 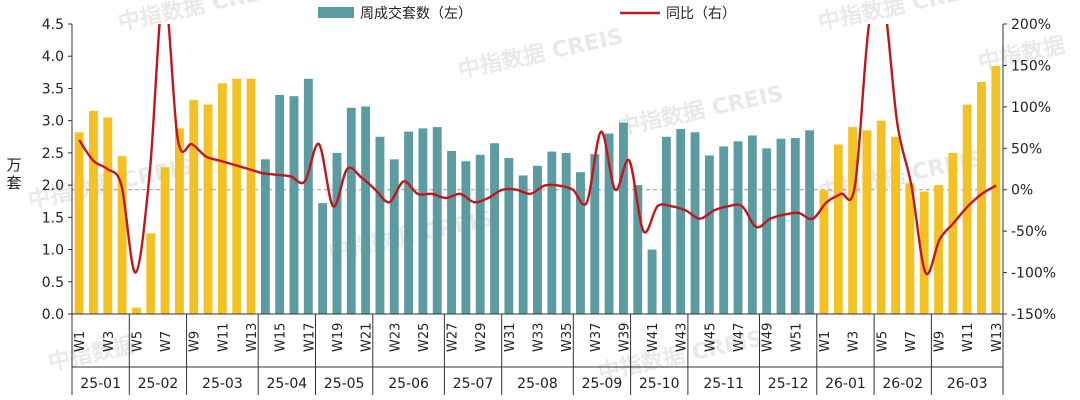 I want to click on month-label: 25-10, so click(x=659, y=384).